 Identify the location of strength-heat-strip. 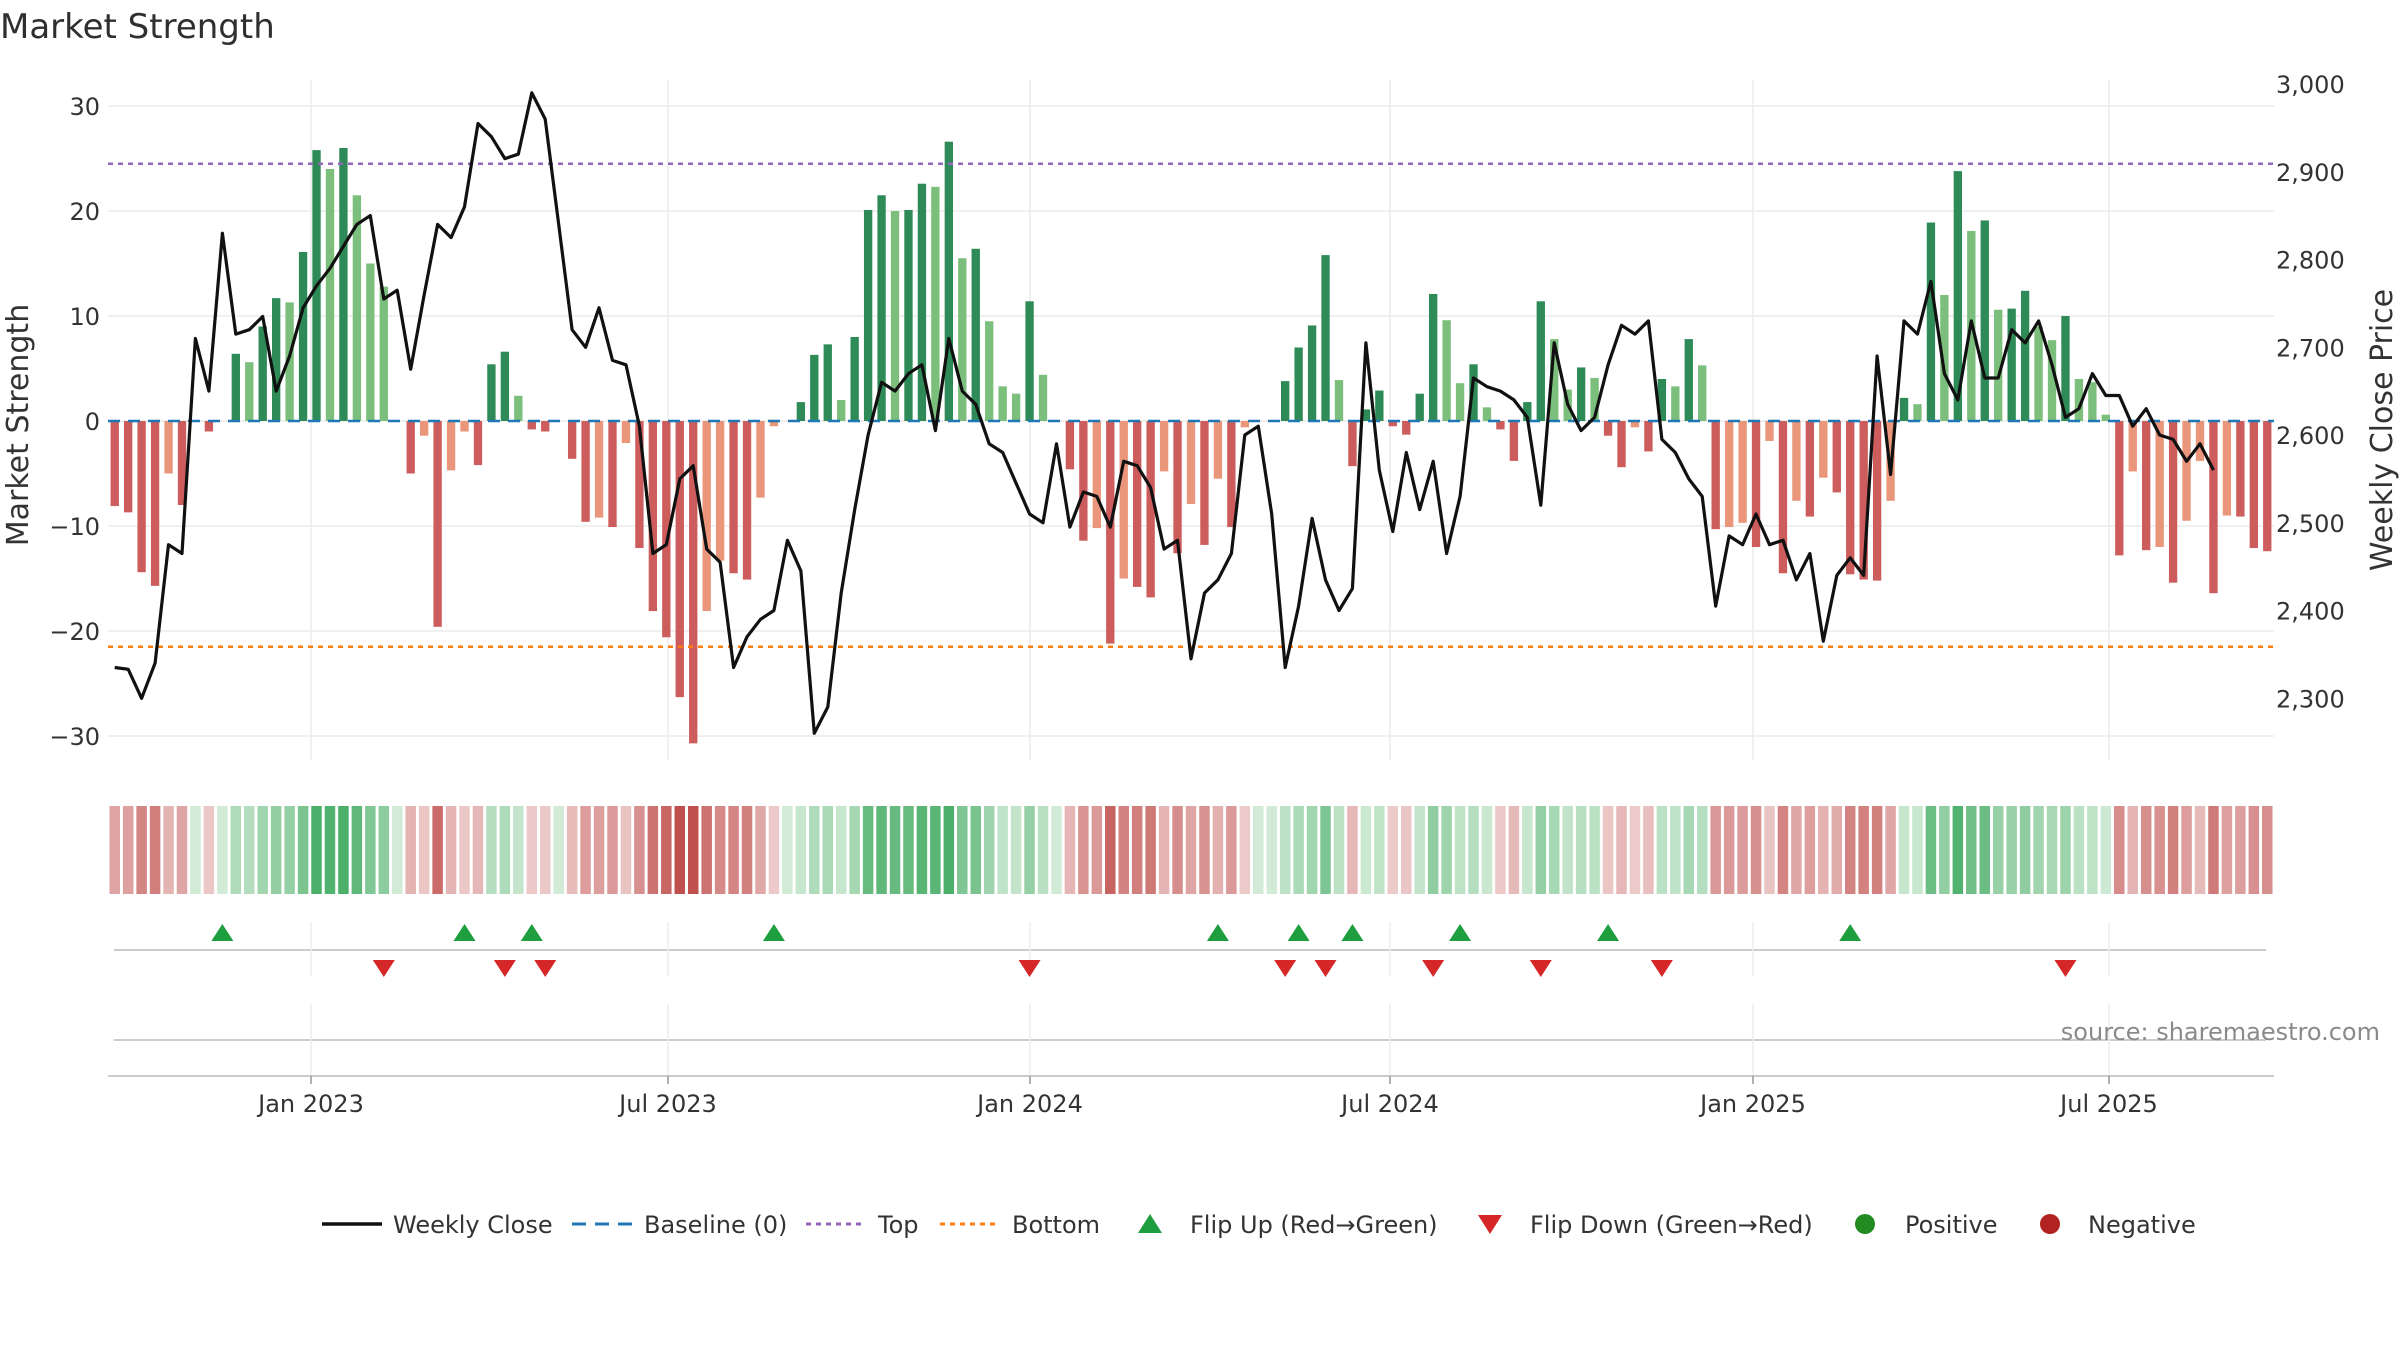
(1191, 850).